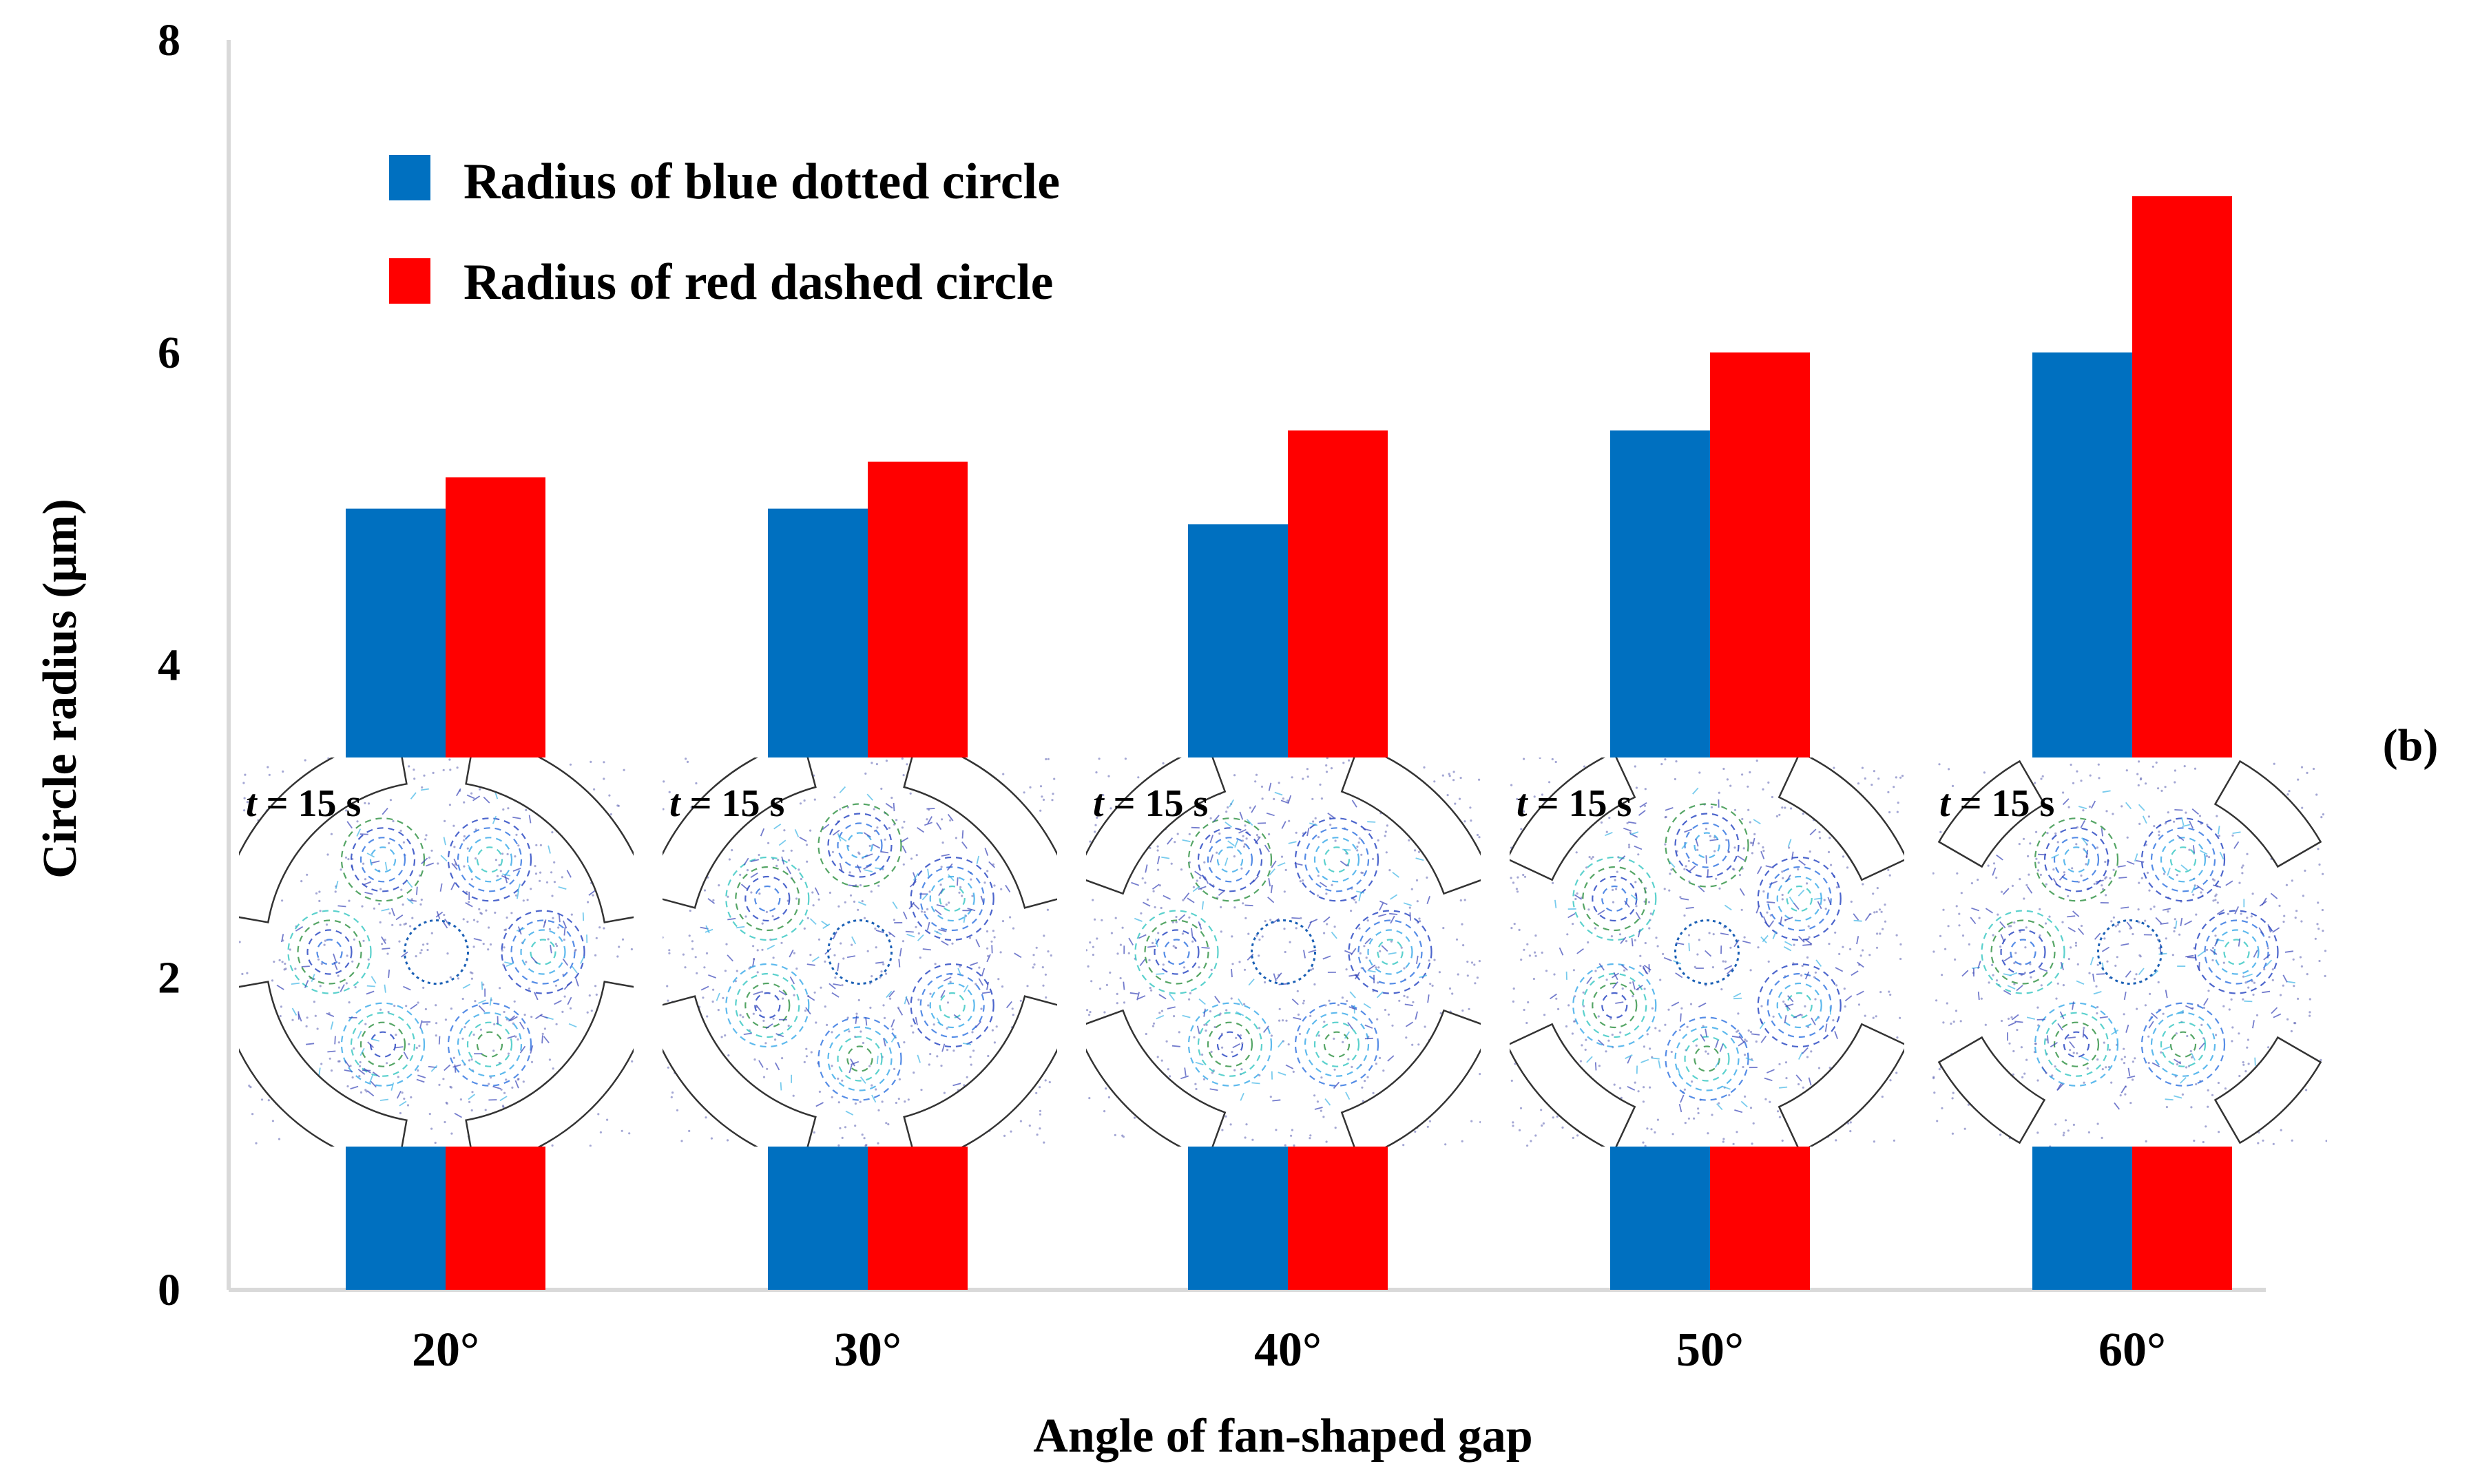  I want to click on x-tick-label: 50°, so click(1710, 1350).